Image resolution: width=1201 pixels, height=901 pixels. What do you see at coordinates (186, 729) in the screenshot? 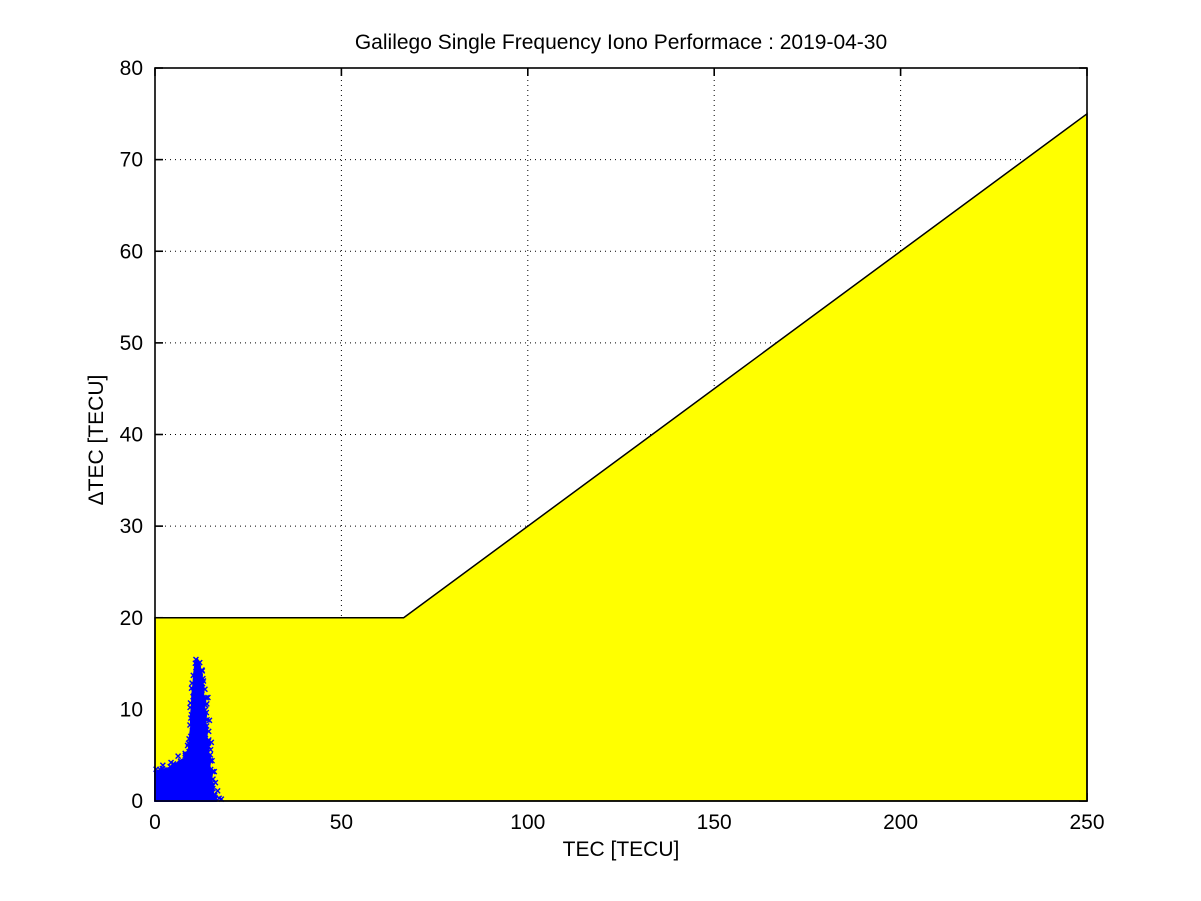
I see `scatter-cluster` at bounding box center [186, 729].